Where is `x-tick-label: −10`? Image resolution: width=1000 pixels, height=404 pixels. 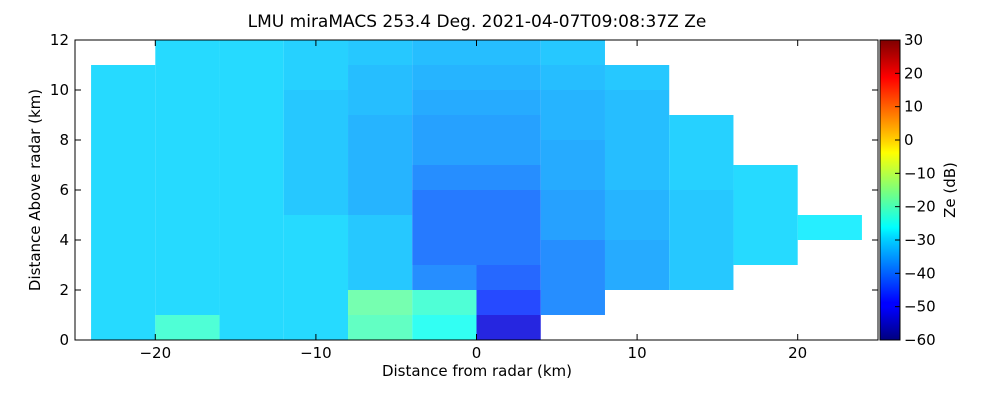
x-tick-label: −10 is located at coordinates (316, 353).